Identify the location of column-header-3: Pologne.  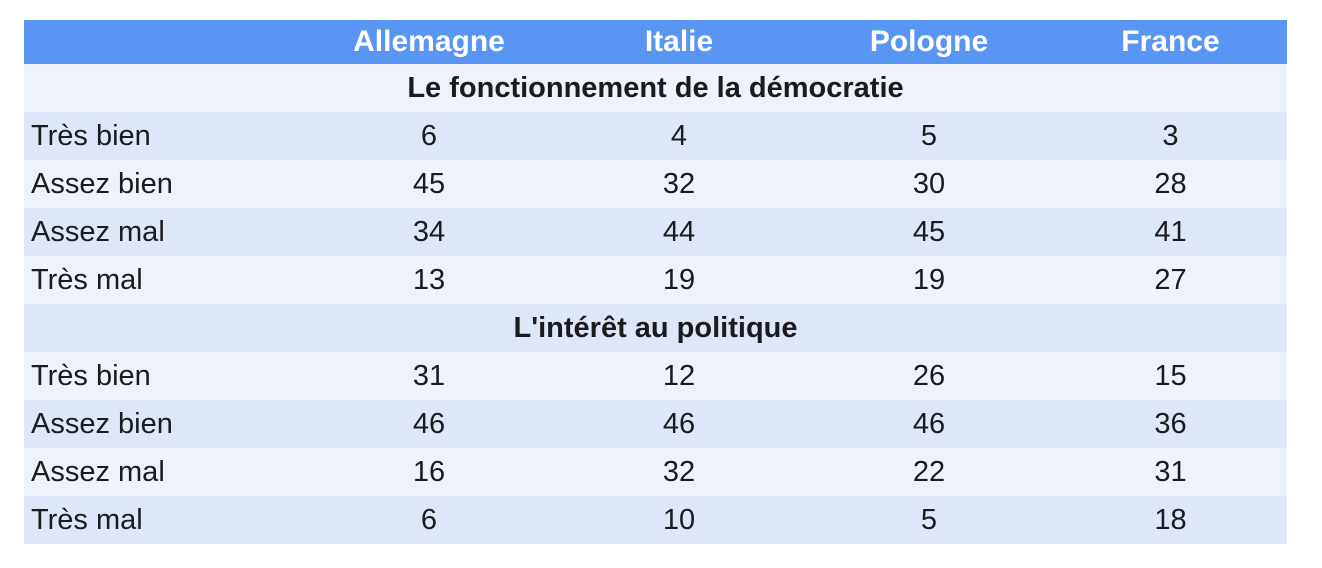
(929, 42).